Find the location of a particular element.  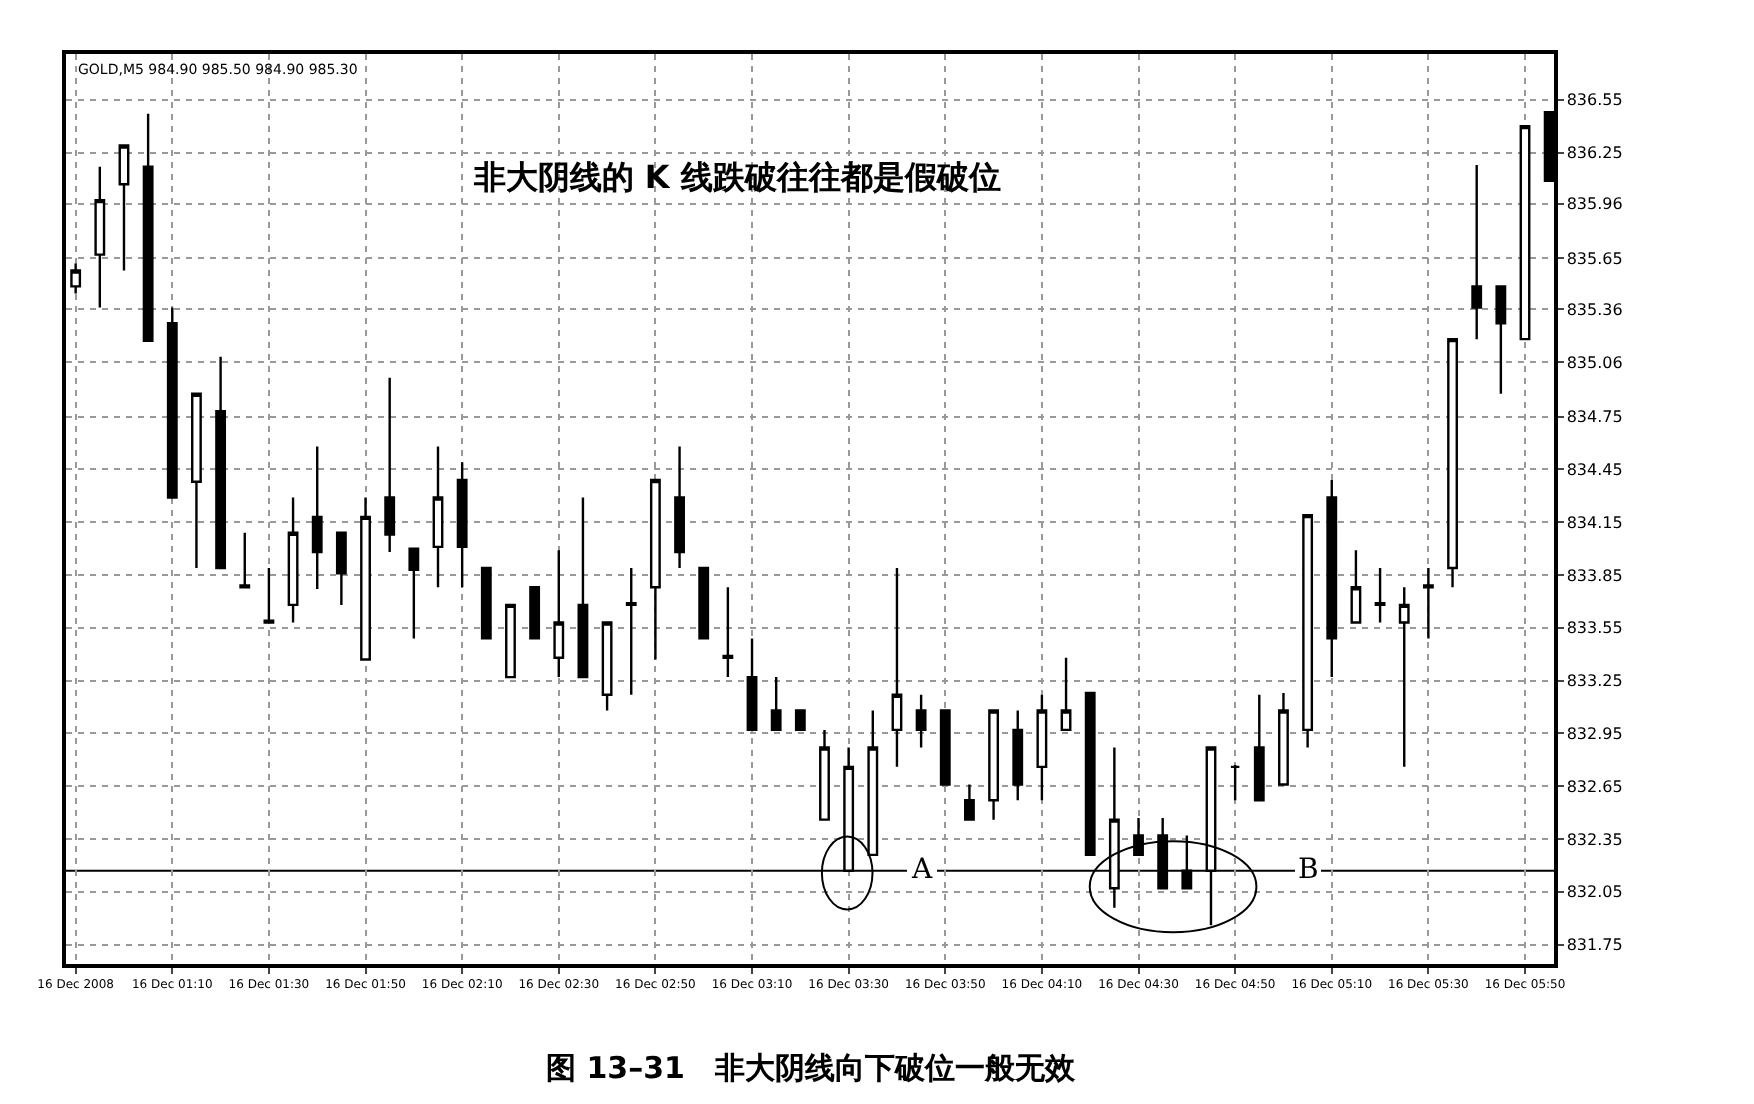

y-tick-label: 833.85 is located at coordinates (1594, 575).